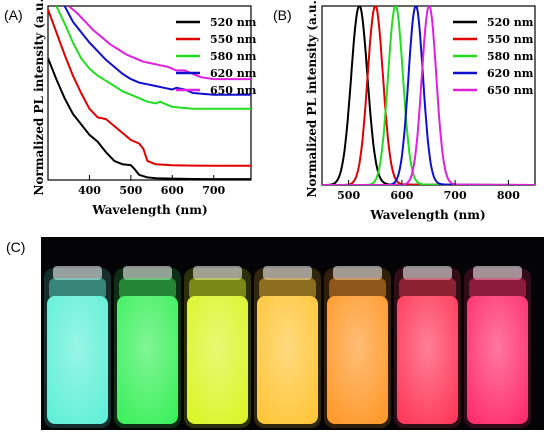 The image size is (550, 433). What do you see at coordinates (428, 191) in the screenshot?
I see `panel-b-x-ticks: 500 600 700 800` at bounding box center [428, 191].